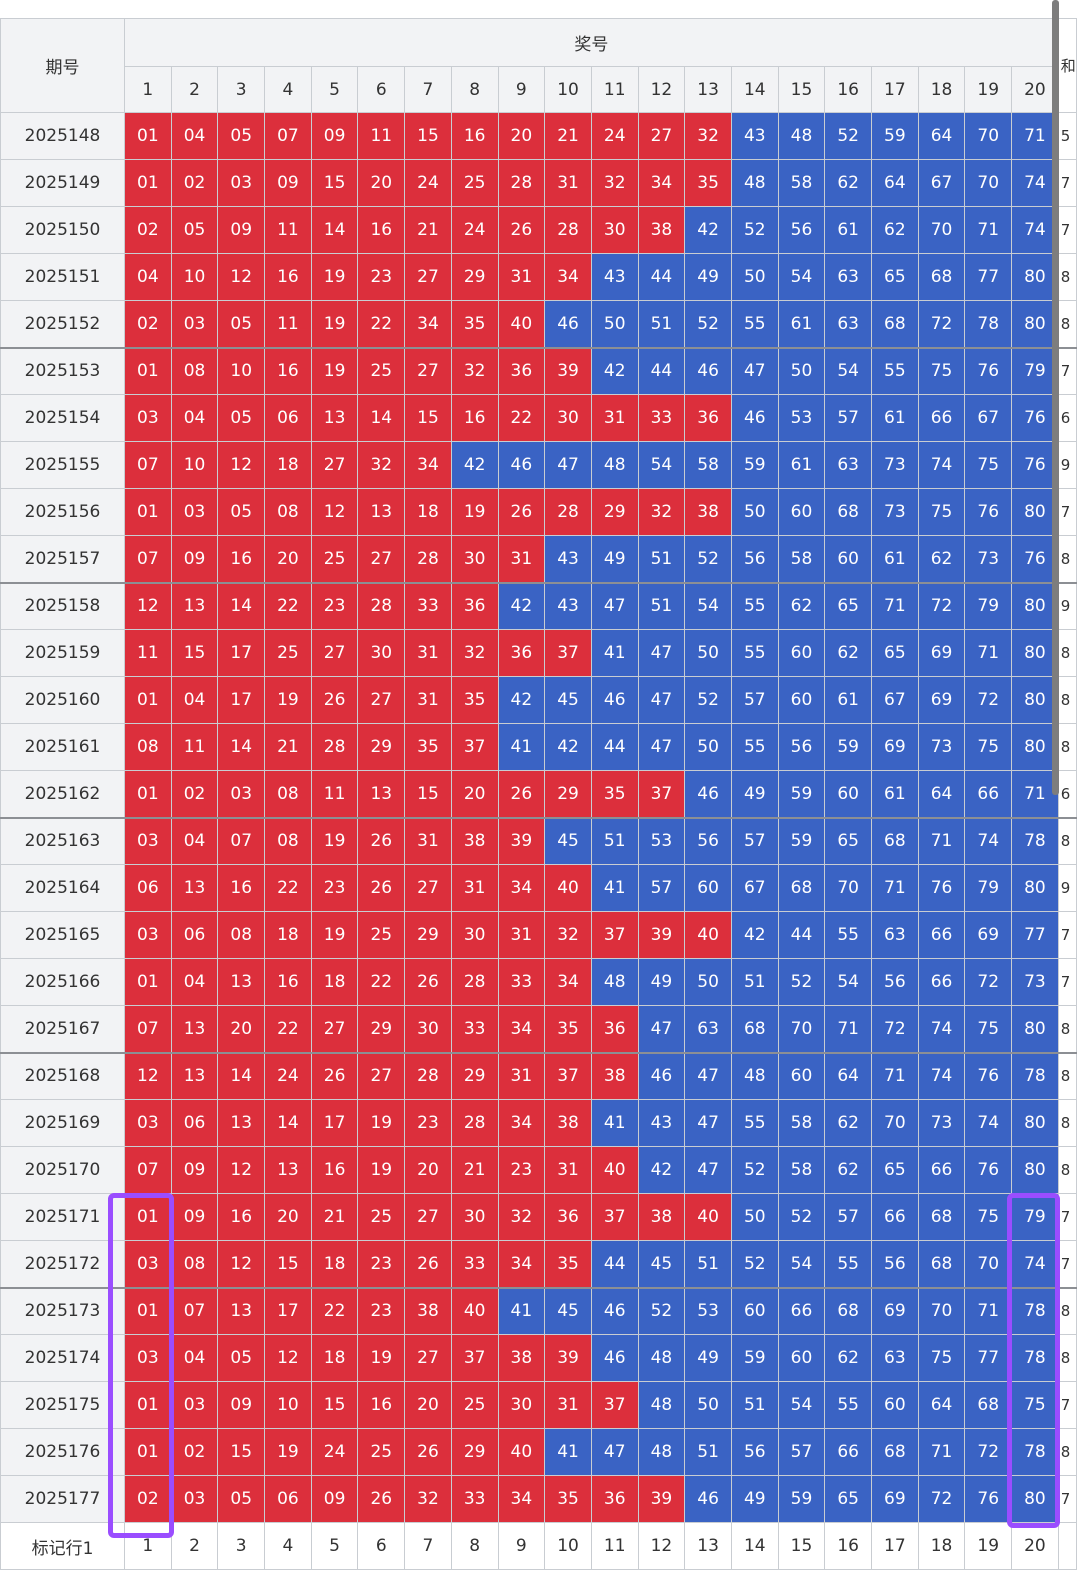 Image resolution: width=1080 pixels, height=1585 pixels. I want to click on number-cell: 58, so click(708, 465).